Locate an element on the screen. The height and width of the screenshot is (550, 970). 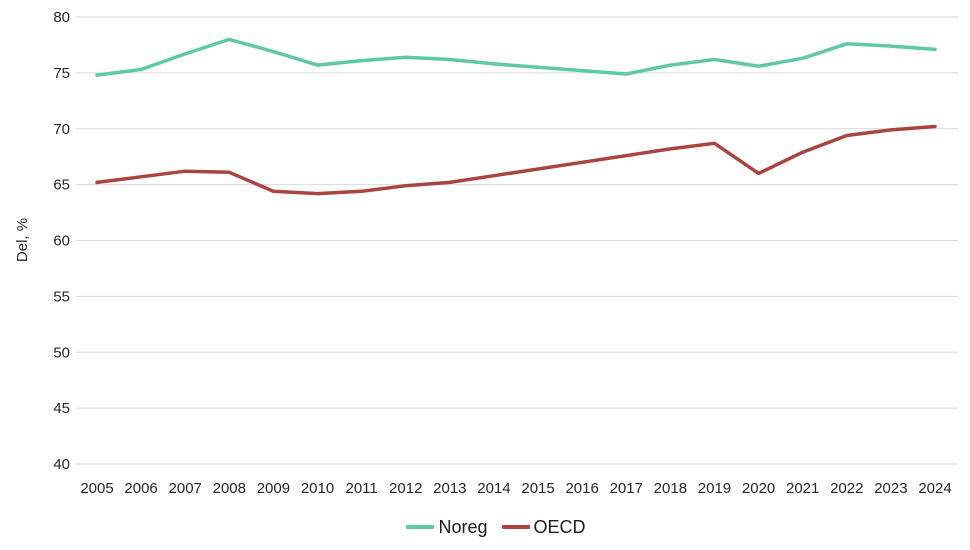
legend-swatch-noreg is located at coordinates (420, 527).